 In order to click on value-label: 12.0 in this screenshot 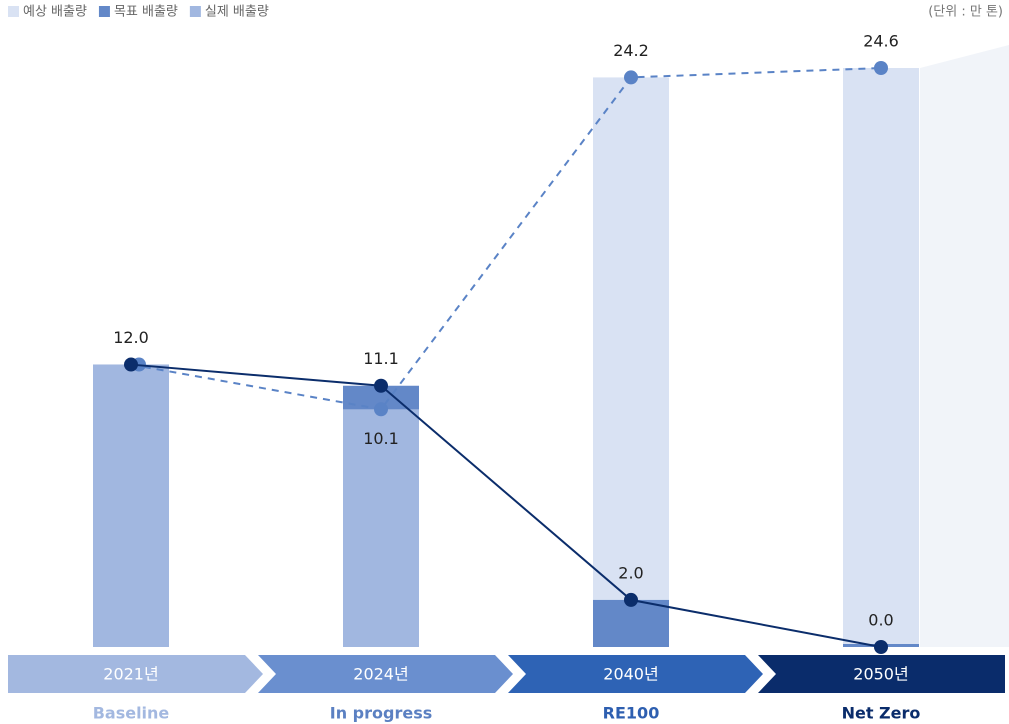, I will do `click(131, 337)`.